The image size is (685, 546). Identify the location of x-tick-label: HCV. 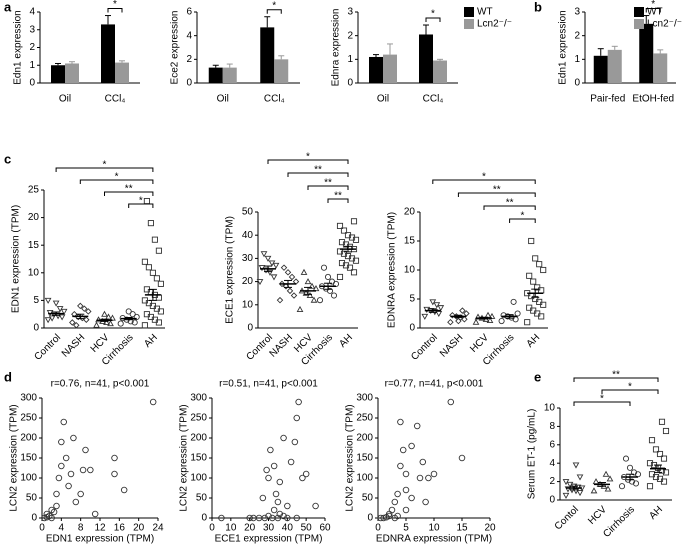
(479, 343).